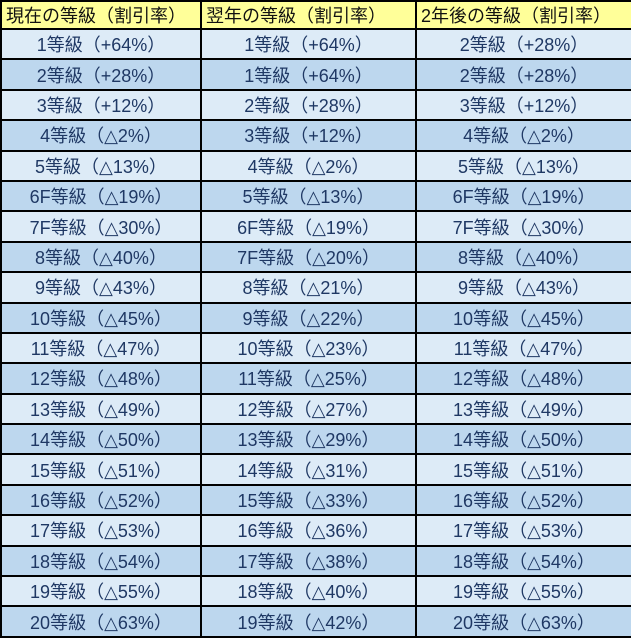  What do you see at coordinates (523, 15) in the screenshot?
I see `column-header-two-years-later-grade: 2年後の等級（割引率）` at bounding box center [523, 15].